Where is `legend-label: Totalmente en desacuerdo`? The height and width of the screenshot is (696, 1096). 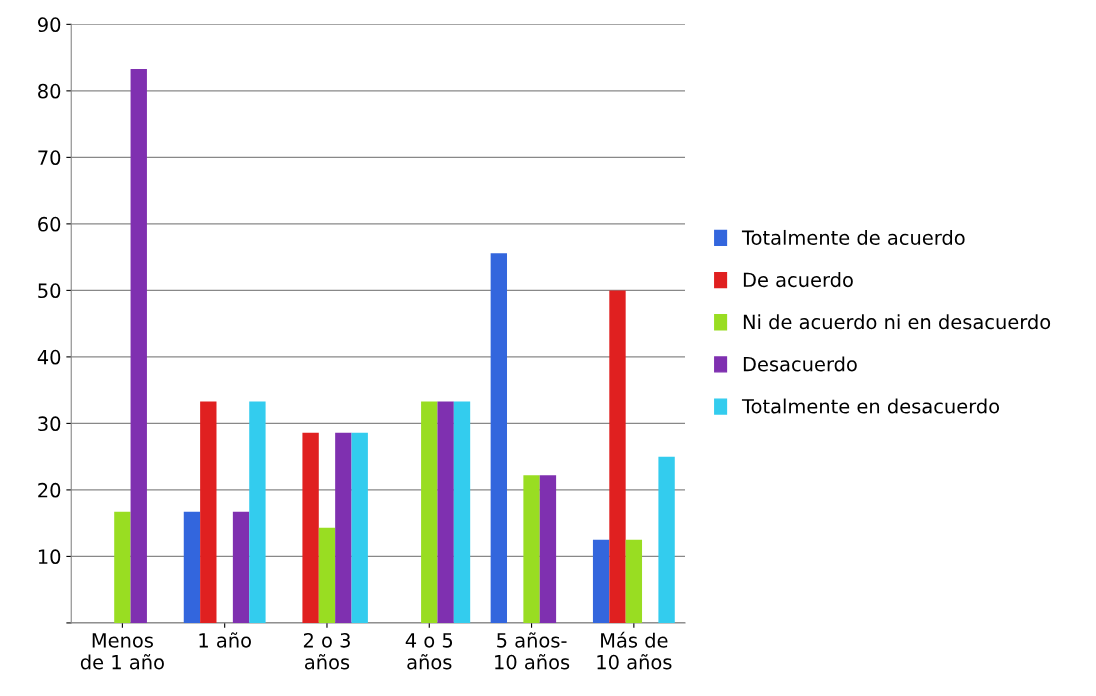
legend-label: Totalmente en desacuerdo is located at coordinates (870, 406).